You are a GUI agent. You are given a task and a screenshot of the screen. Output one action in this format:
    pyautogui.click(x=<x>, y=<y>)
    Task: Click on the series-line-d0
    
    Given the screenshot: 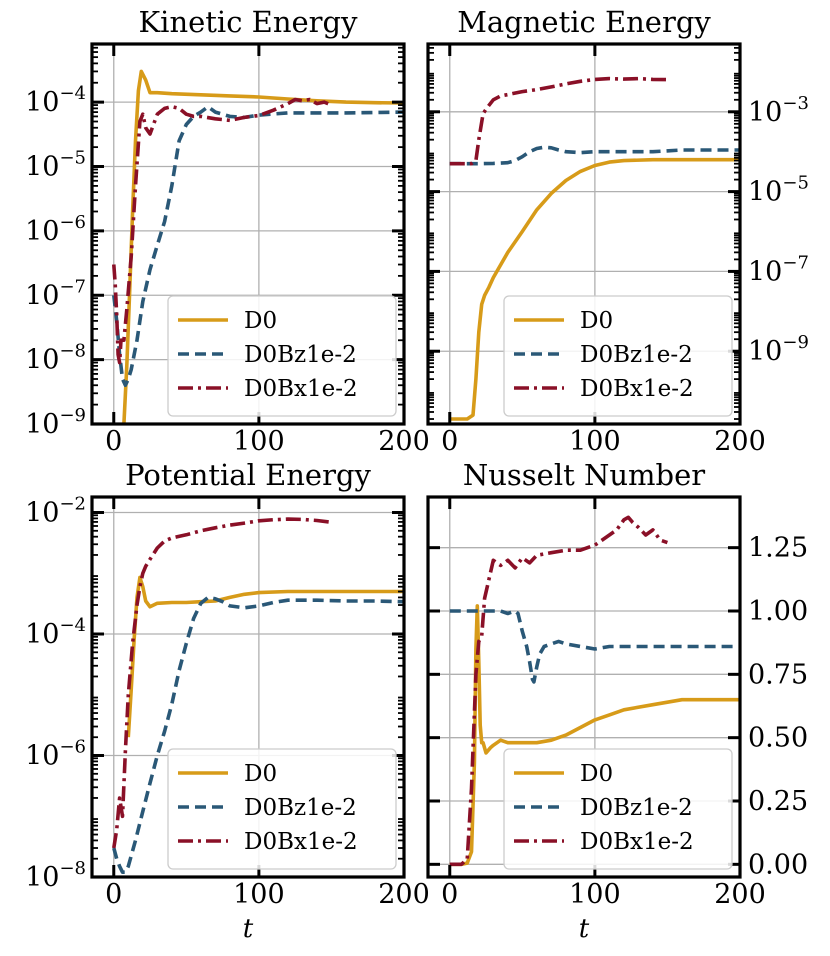 What is the action you would take?
    pyautogui.click(x=594, y=289)
    